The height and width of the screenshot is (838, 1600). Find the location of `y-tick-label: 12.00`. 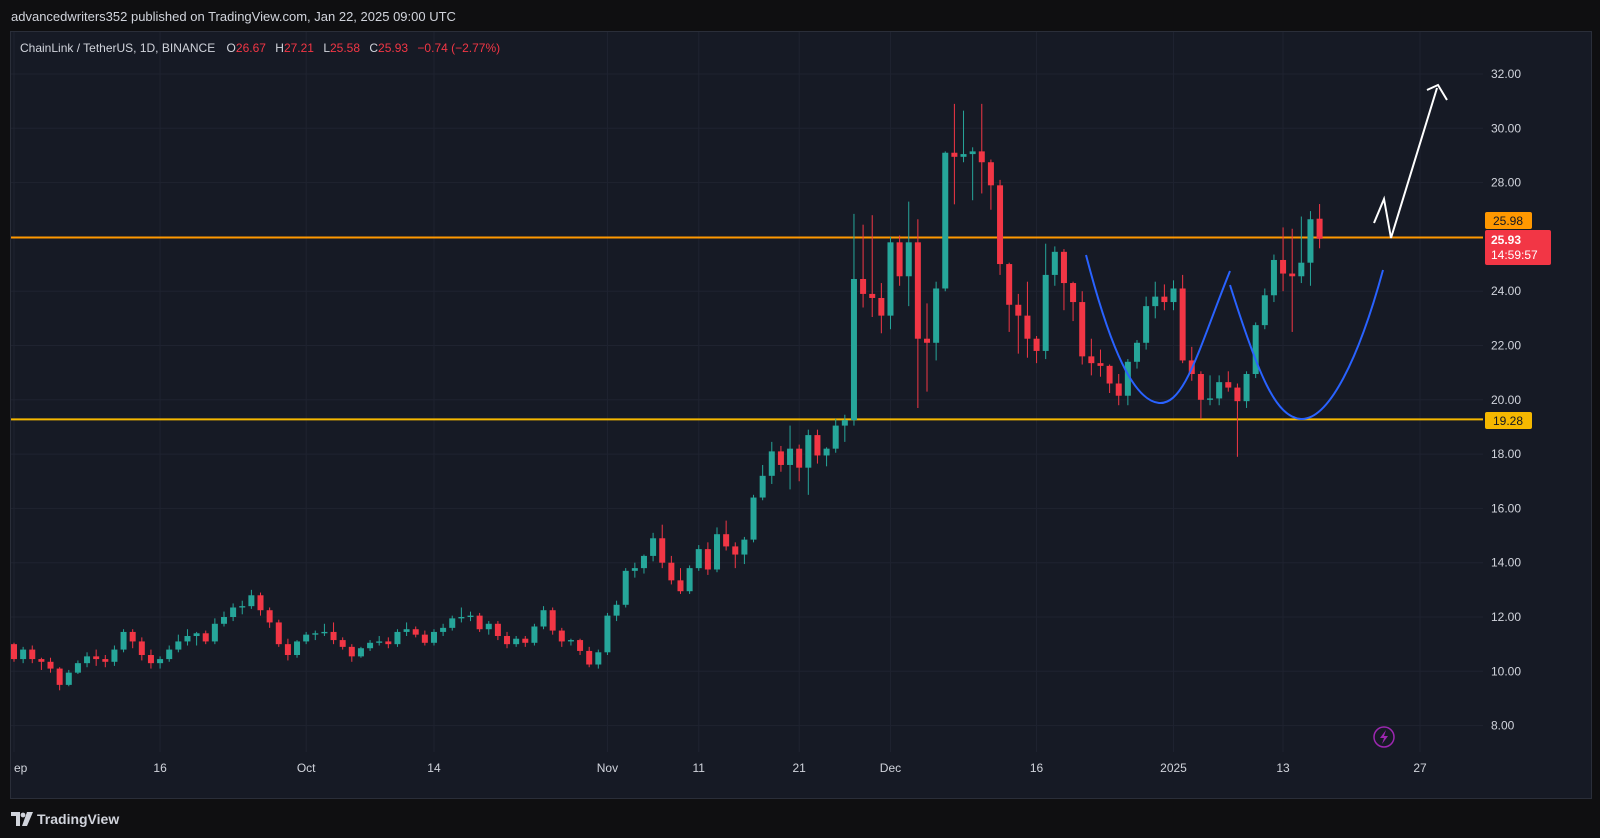

y-tick-label: 12.00 is located at coordinates (1506, 617).